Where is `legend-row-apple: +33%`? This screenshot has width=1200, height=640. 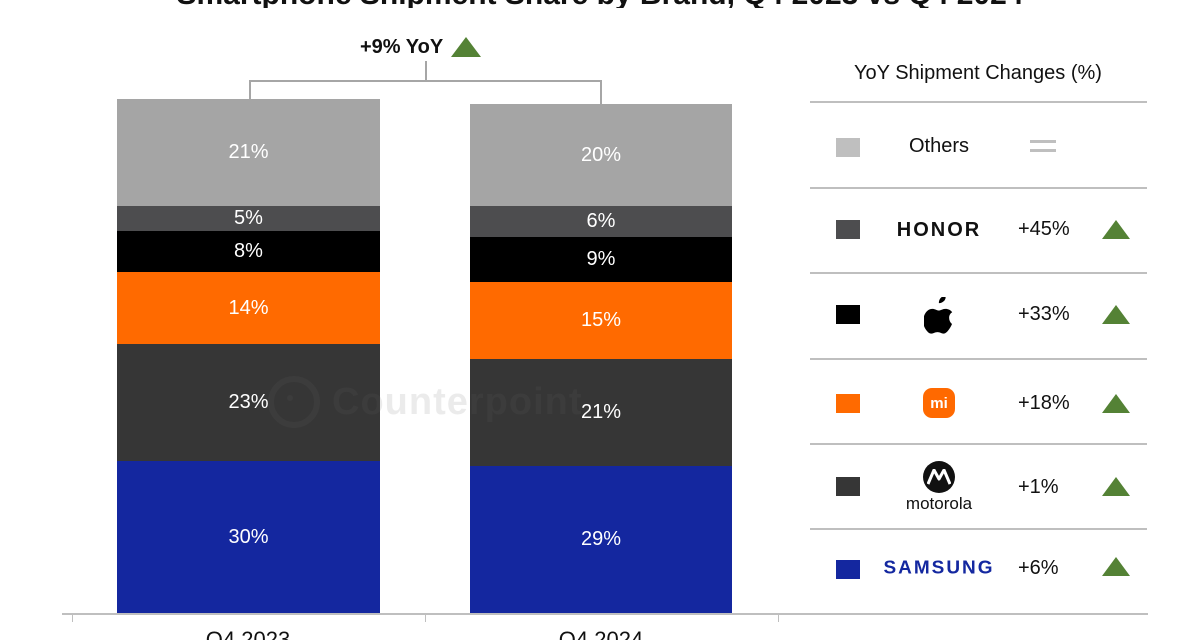 legend-row-apple: +33% is located at coordinates (978, 315).